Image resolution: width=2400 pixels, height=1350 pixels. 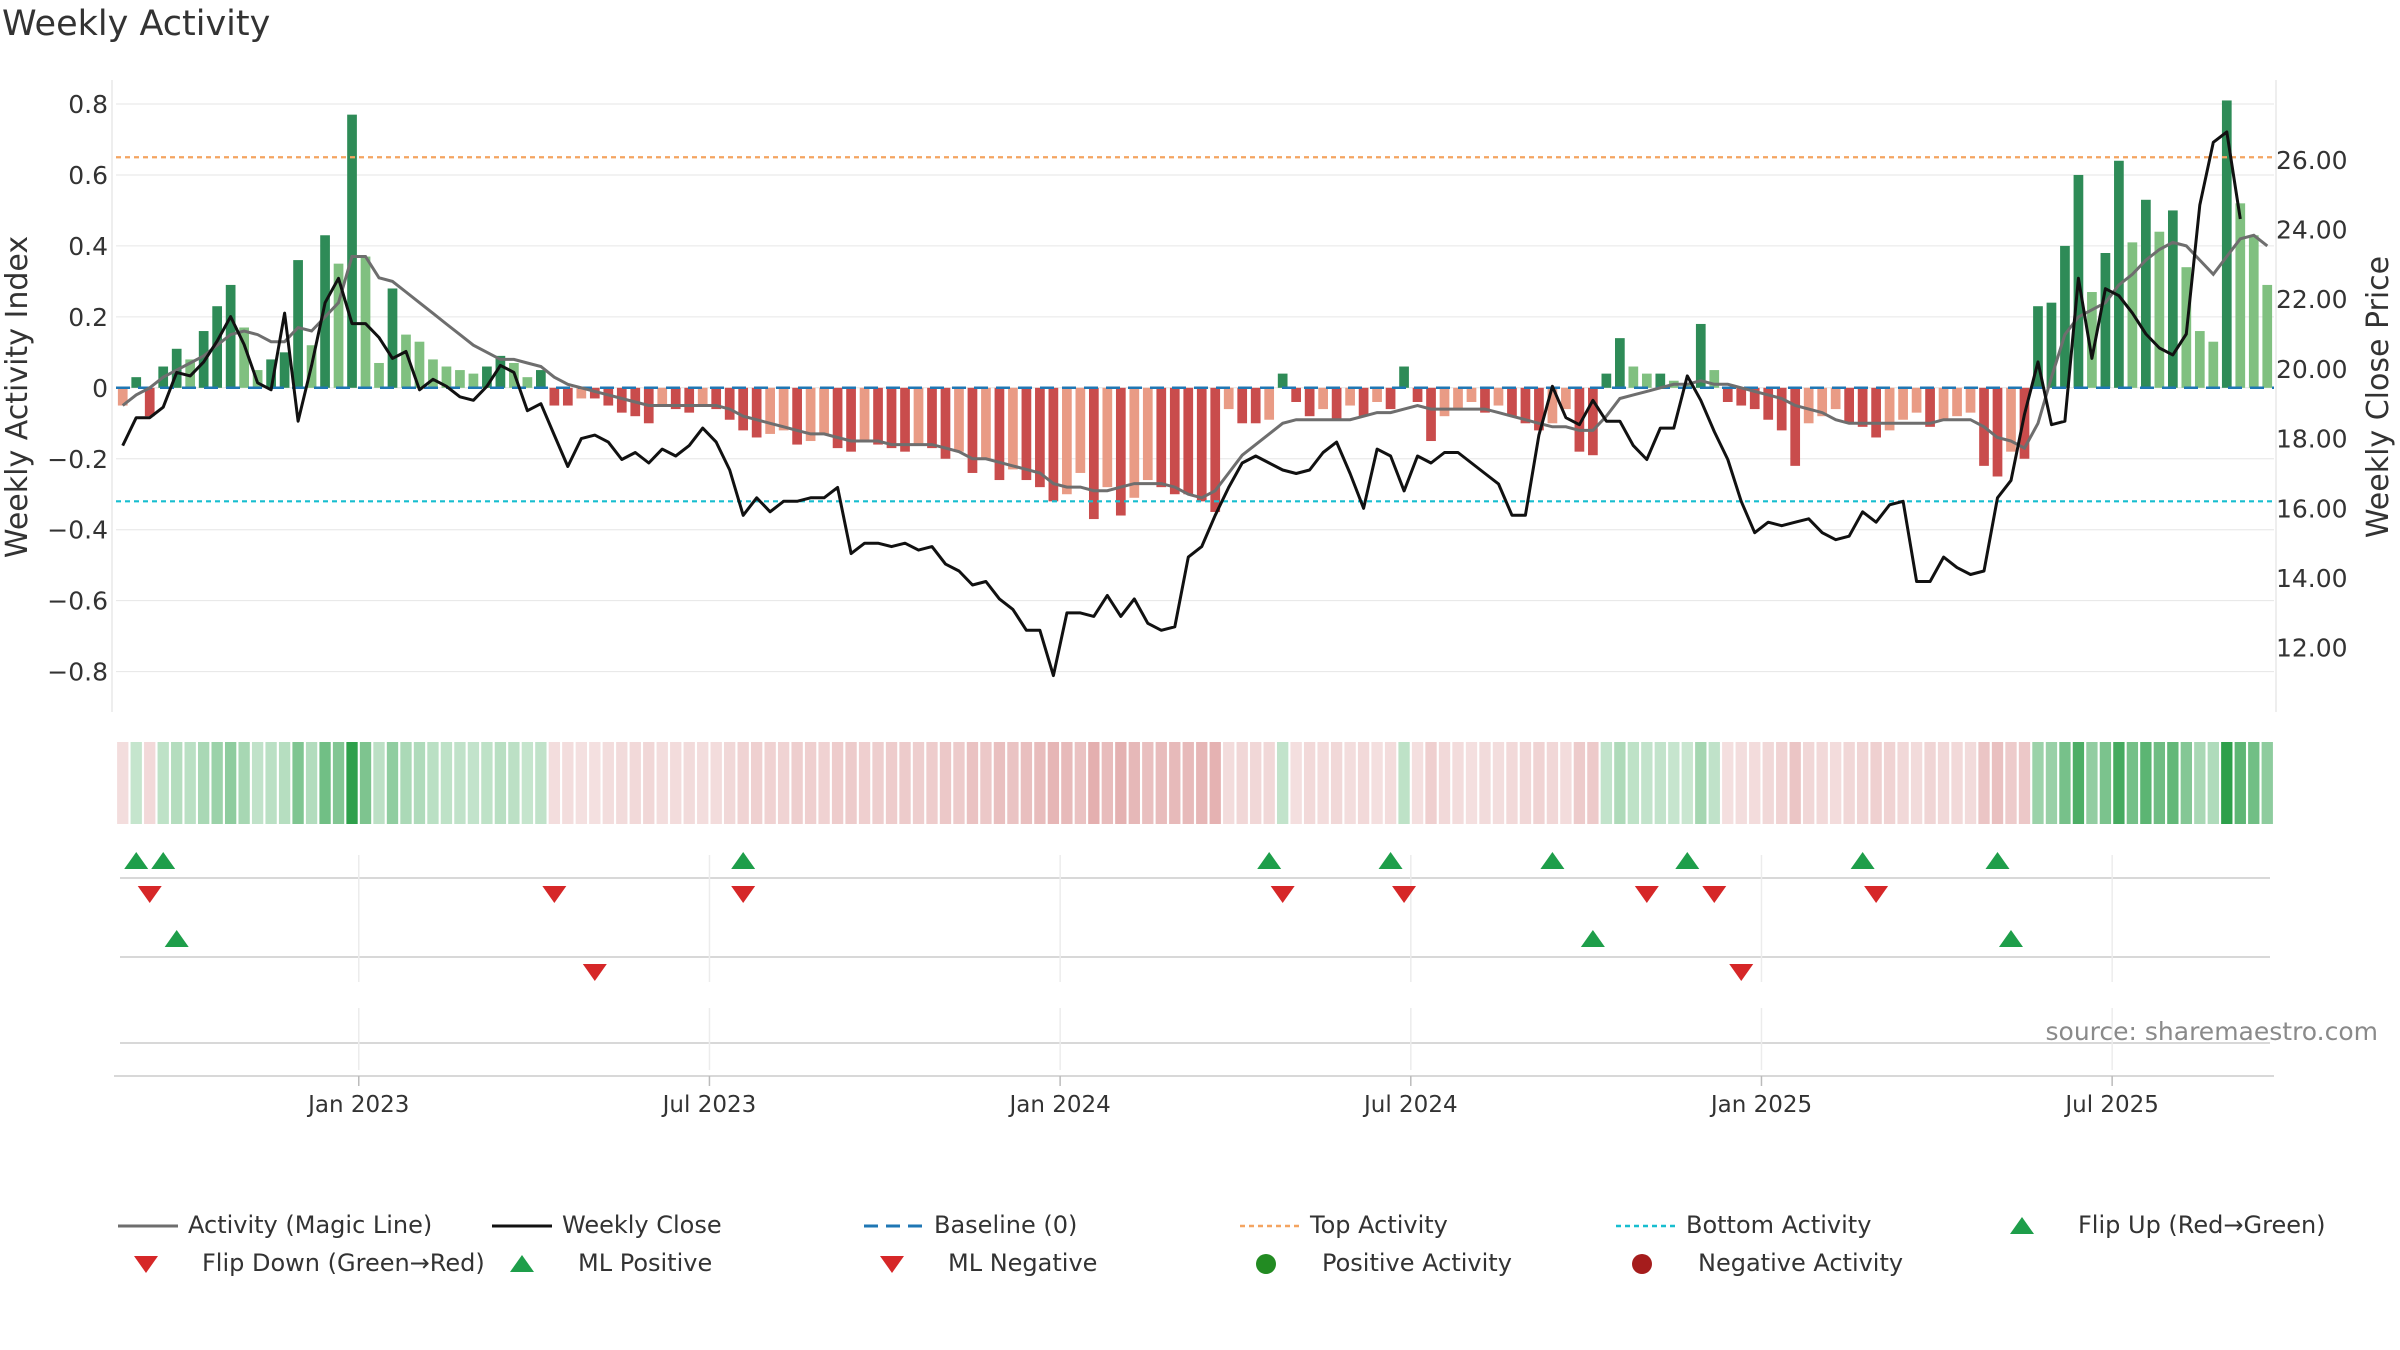 What do you see at coordinates (642, 1225) in the screenshot?
I see `legend-label: Weekly Close` at bounding box center [642, 1225].